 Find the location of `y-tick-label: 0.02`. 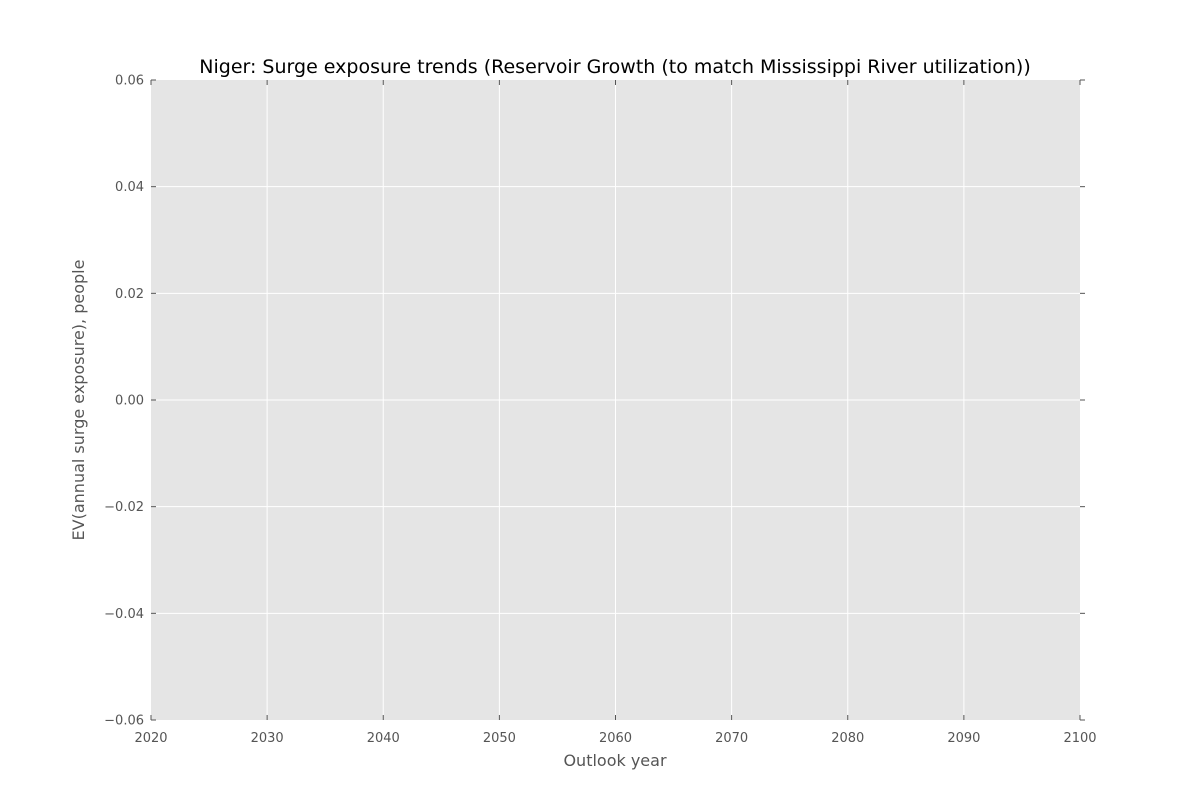

y-tick-label: 0.02 is located at coordinates (129, 294).